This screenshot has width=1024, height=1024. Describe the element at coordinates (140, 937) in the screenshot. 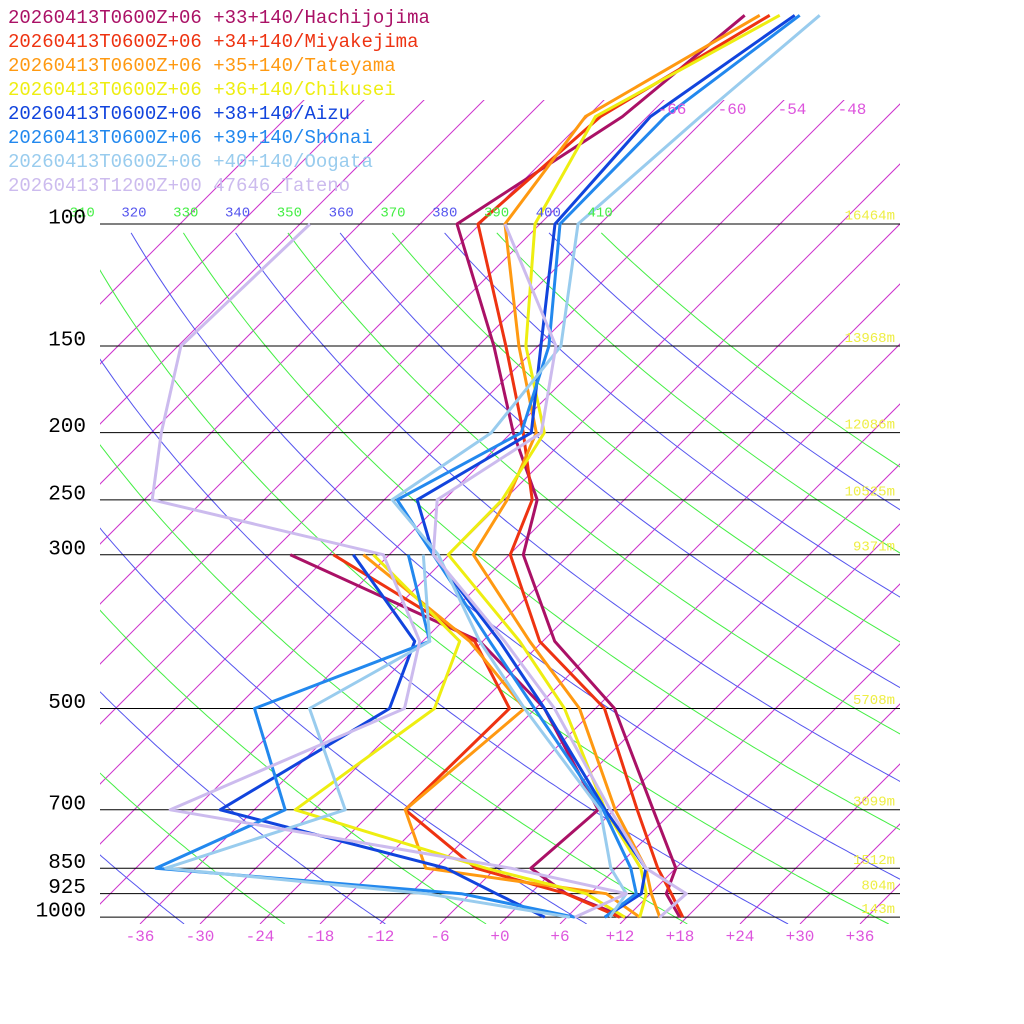

I see `x-tick-label: -36` at that location.